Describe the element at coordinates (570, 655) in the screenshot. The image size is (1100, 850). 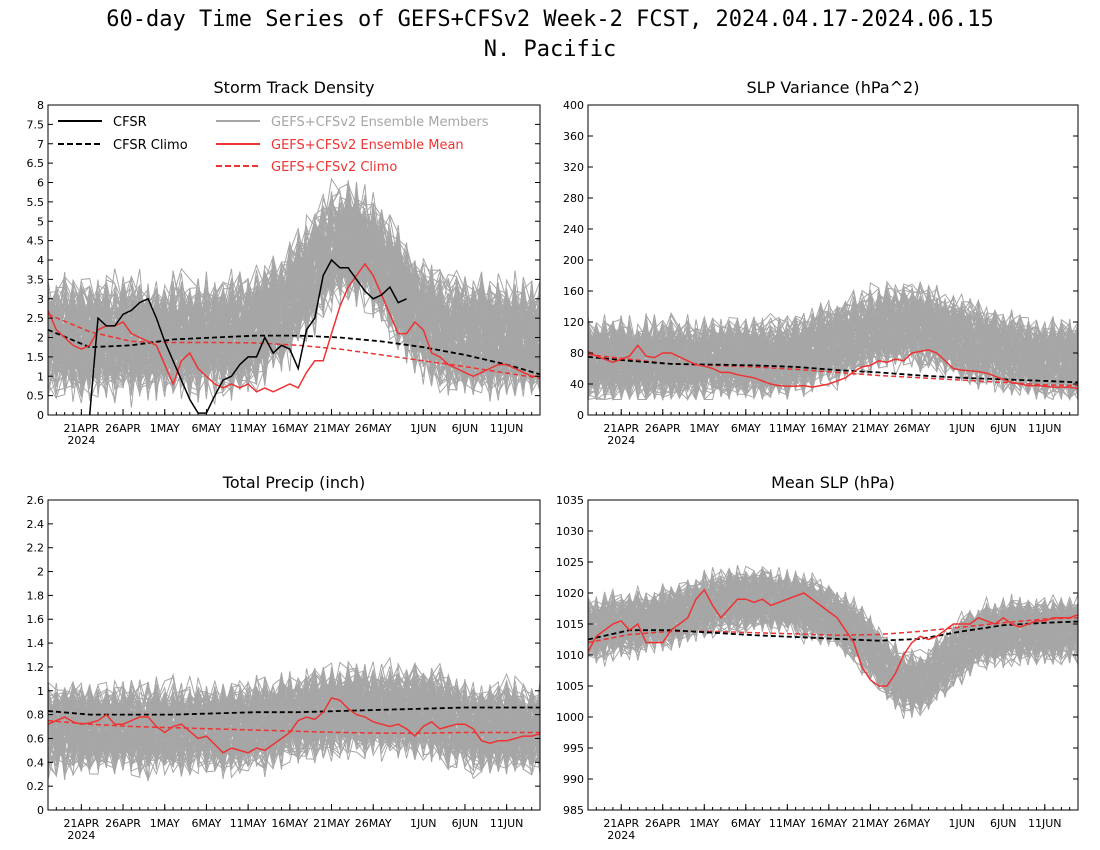
I see `y-tick-label: 1010` at that location.